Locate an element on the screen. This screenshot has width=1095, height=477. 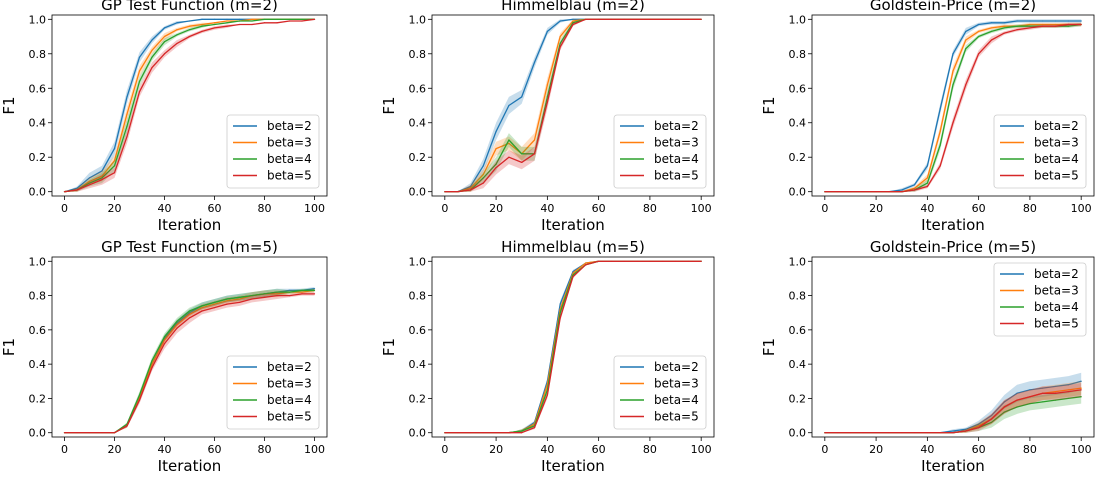
x-tick-label: 80 is located at coordinates (1030, 449).